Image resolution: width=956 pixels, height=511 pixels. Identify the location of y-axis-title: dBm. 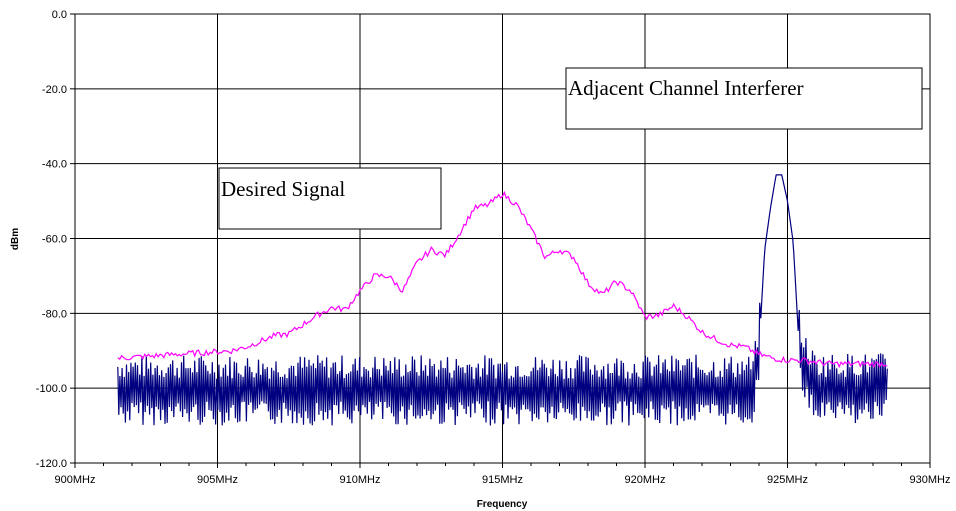
(15, 239).